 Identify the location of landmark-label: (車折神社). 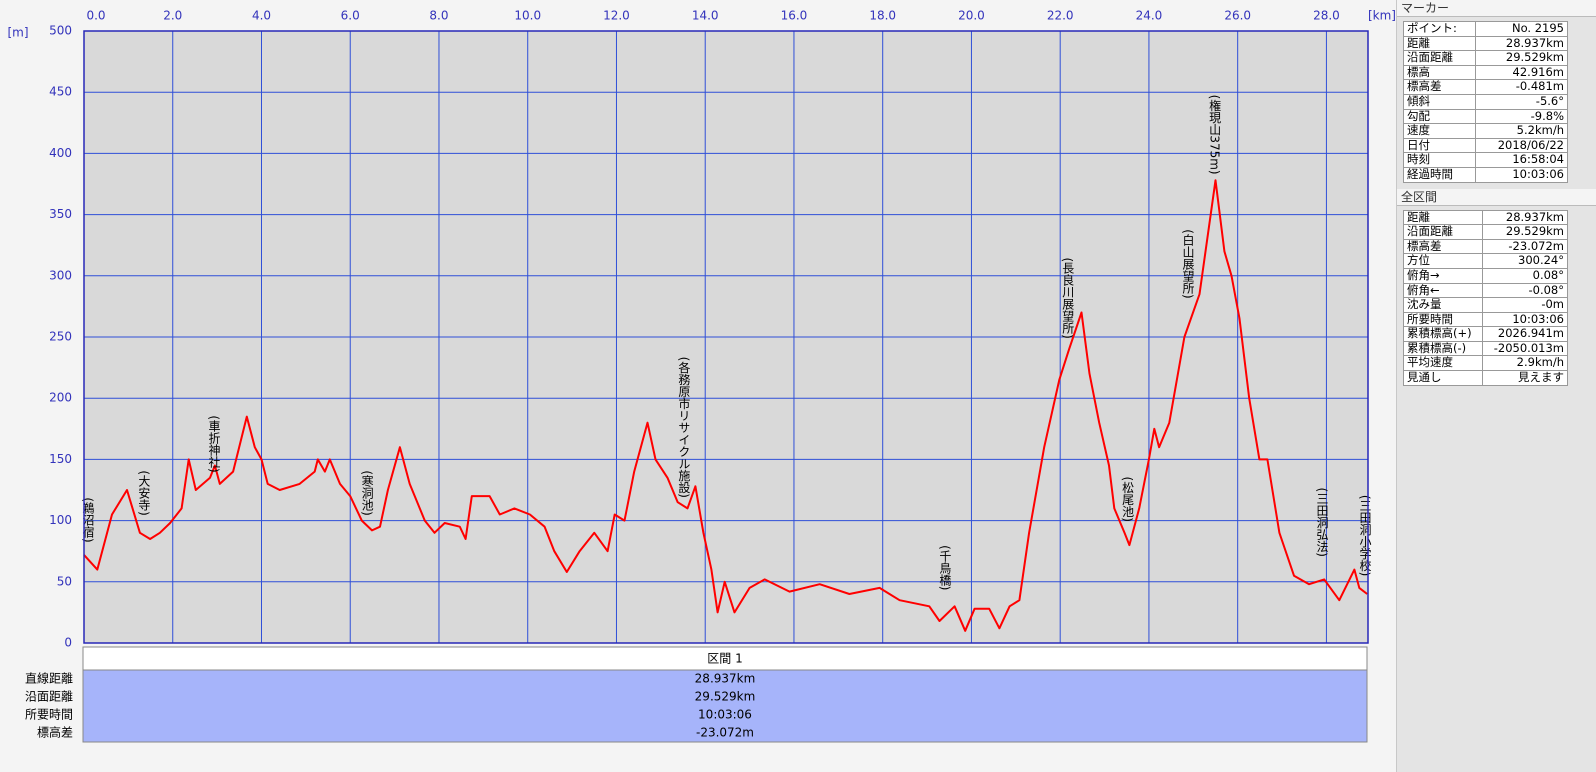
(214, 443).